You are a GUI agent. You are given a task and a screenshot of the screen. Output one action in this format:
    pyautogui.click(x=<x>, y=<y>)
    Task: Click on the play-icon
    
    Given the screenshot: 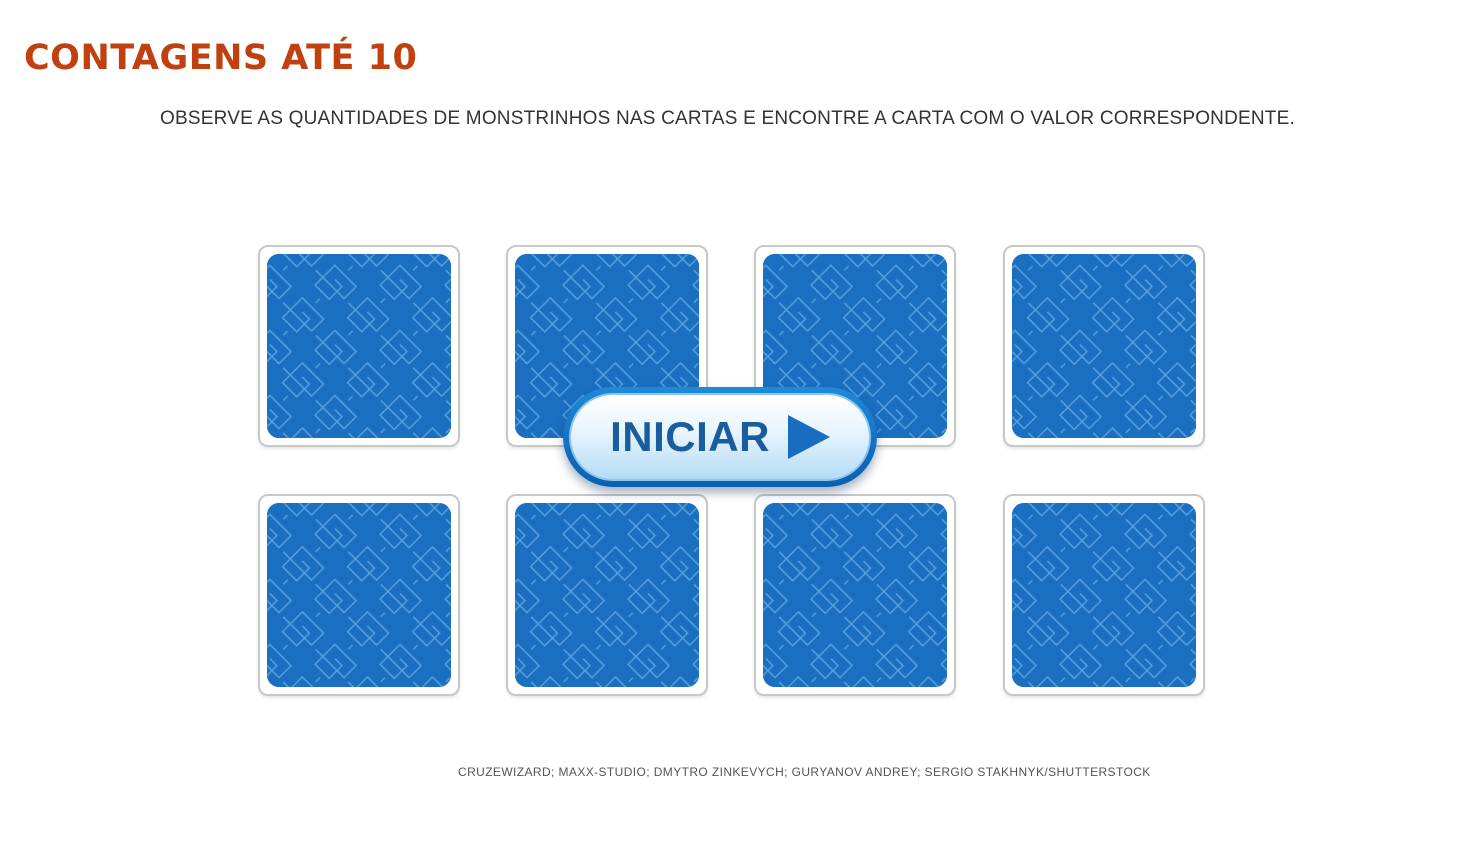 What is the action you would take?
    pyautogui.click(x=808, y=437)
    